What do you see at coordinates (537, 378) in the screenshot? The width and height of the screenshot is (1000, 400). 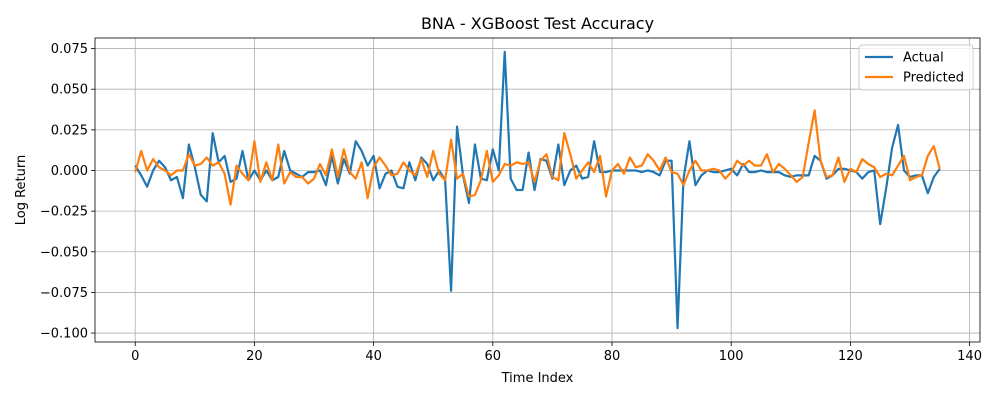 I see `x-axis-label: Time Index` at bounding box center [537, 378].